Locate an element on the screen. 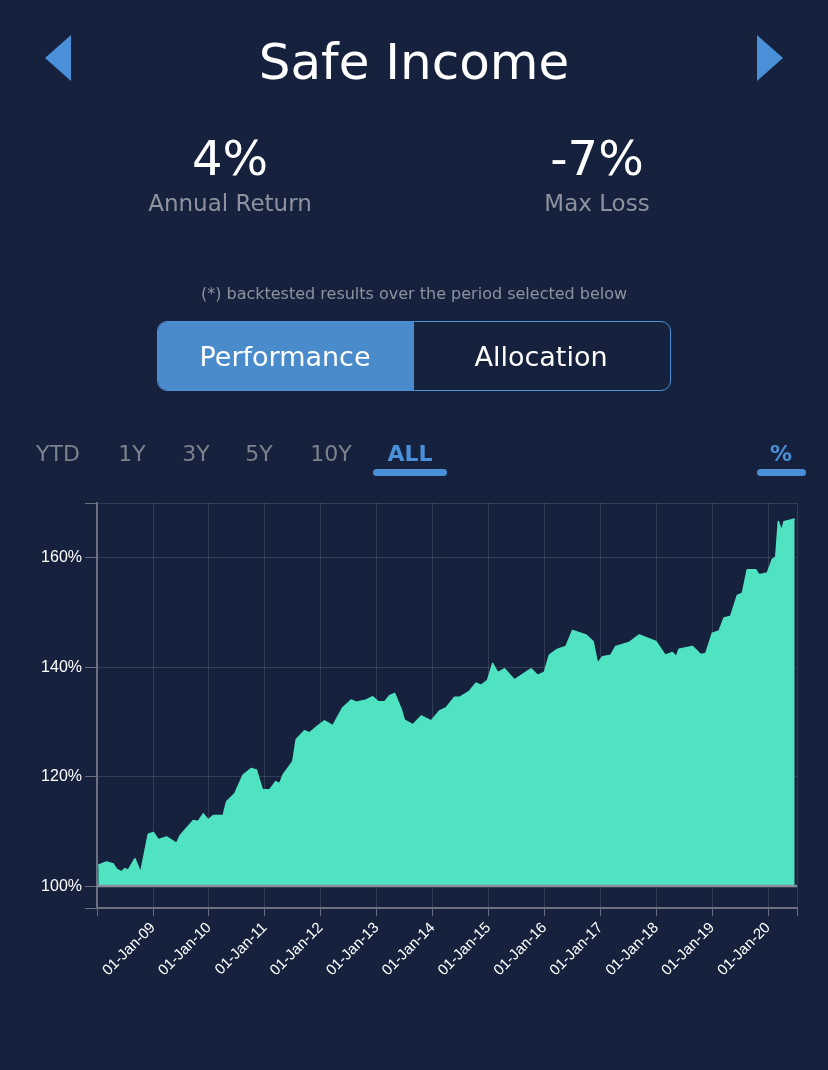 The width and height of the screenshot is (828, 1070). y-tick-label: 100% is located at coordinates (61, 885).